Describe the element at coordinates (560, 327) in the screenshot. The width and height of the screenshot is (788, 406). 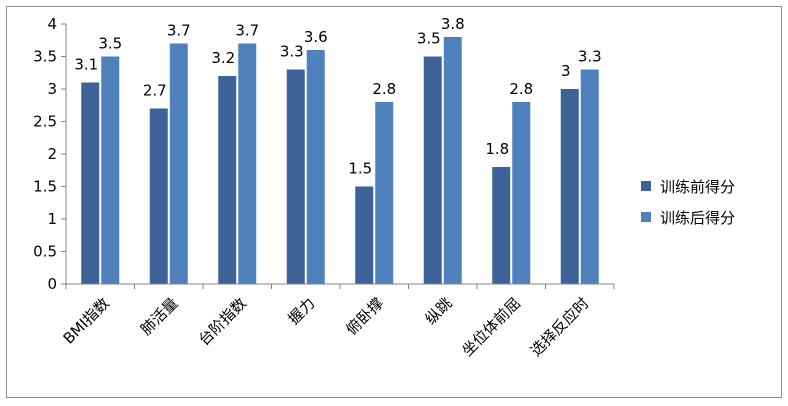
I see `category-label: 选择反应时` at that location.